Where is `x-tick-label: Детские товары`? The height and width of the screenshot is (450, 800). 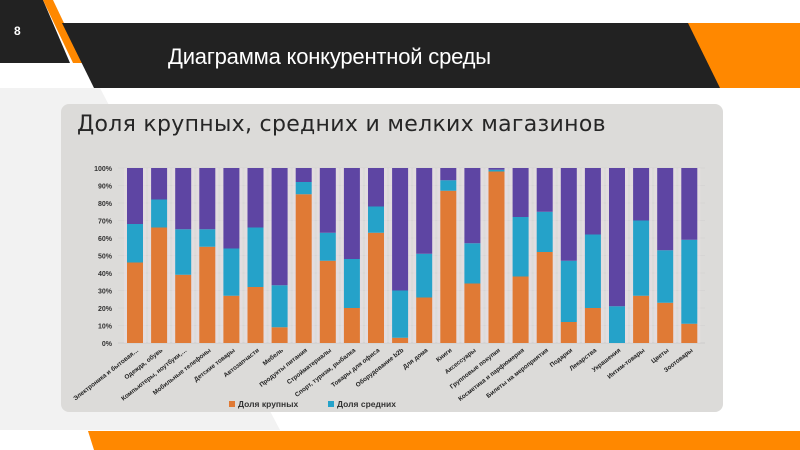
x-tick-label: Детские товары is located at coordinates (215, 365).